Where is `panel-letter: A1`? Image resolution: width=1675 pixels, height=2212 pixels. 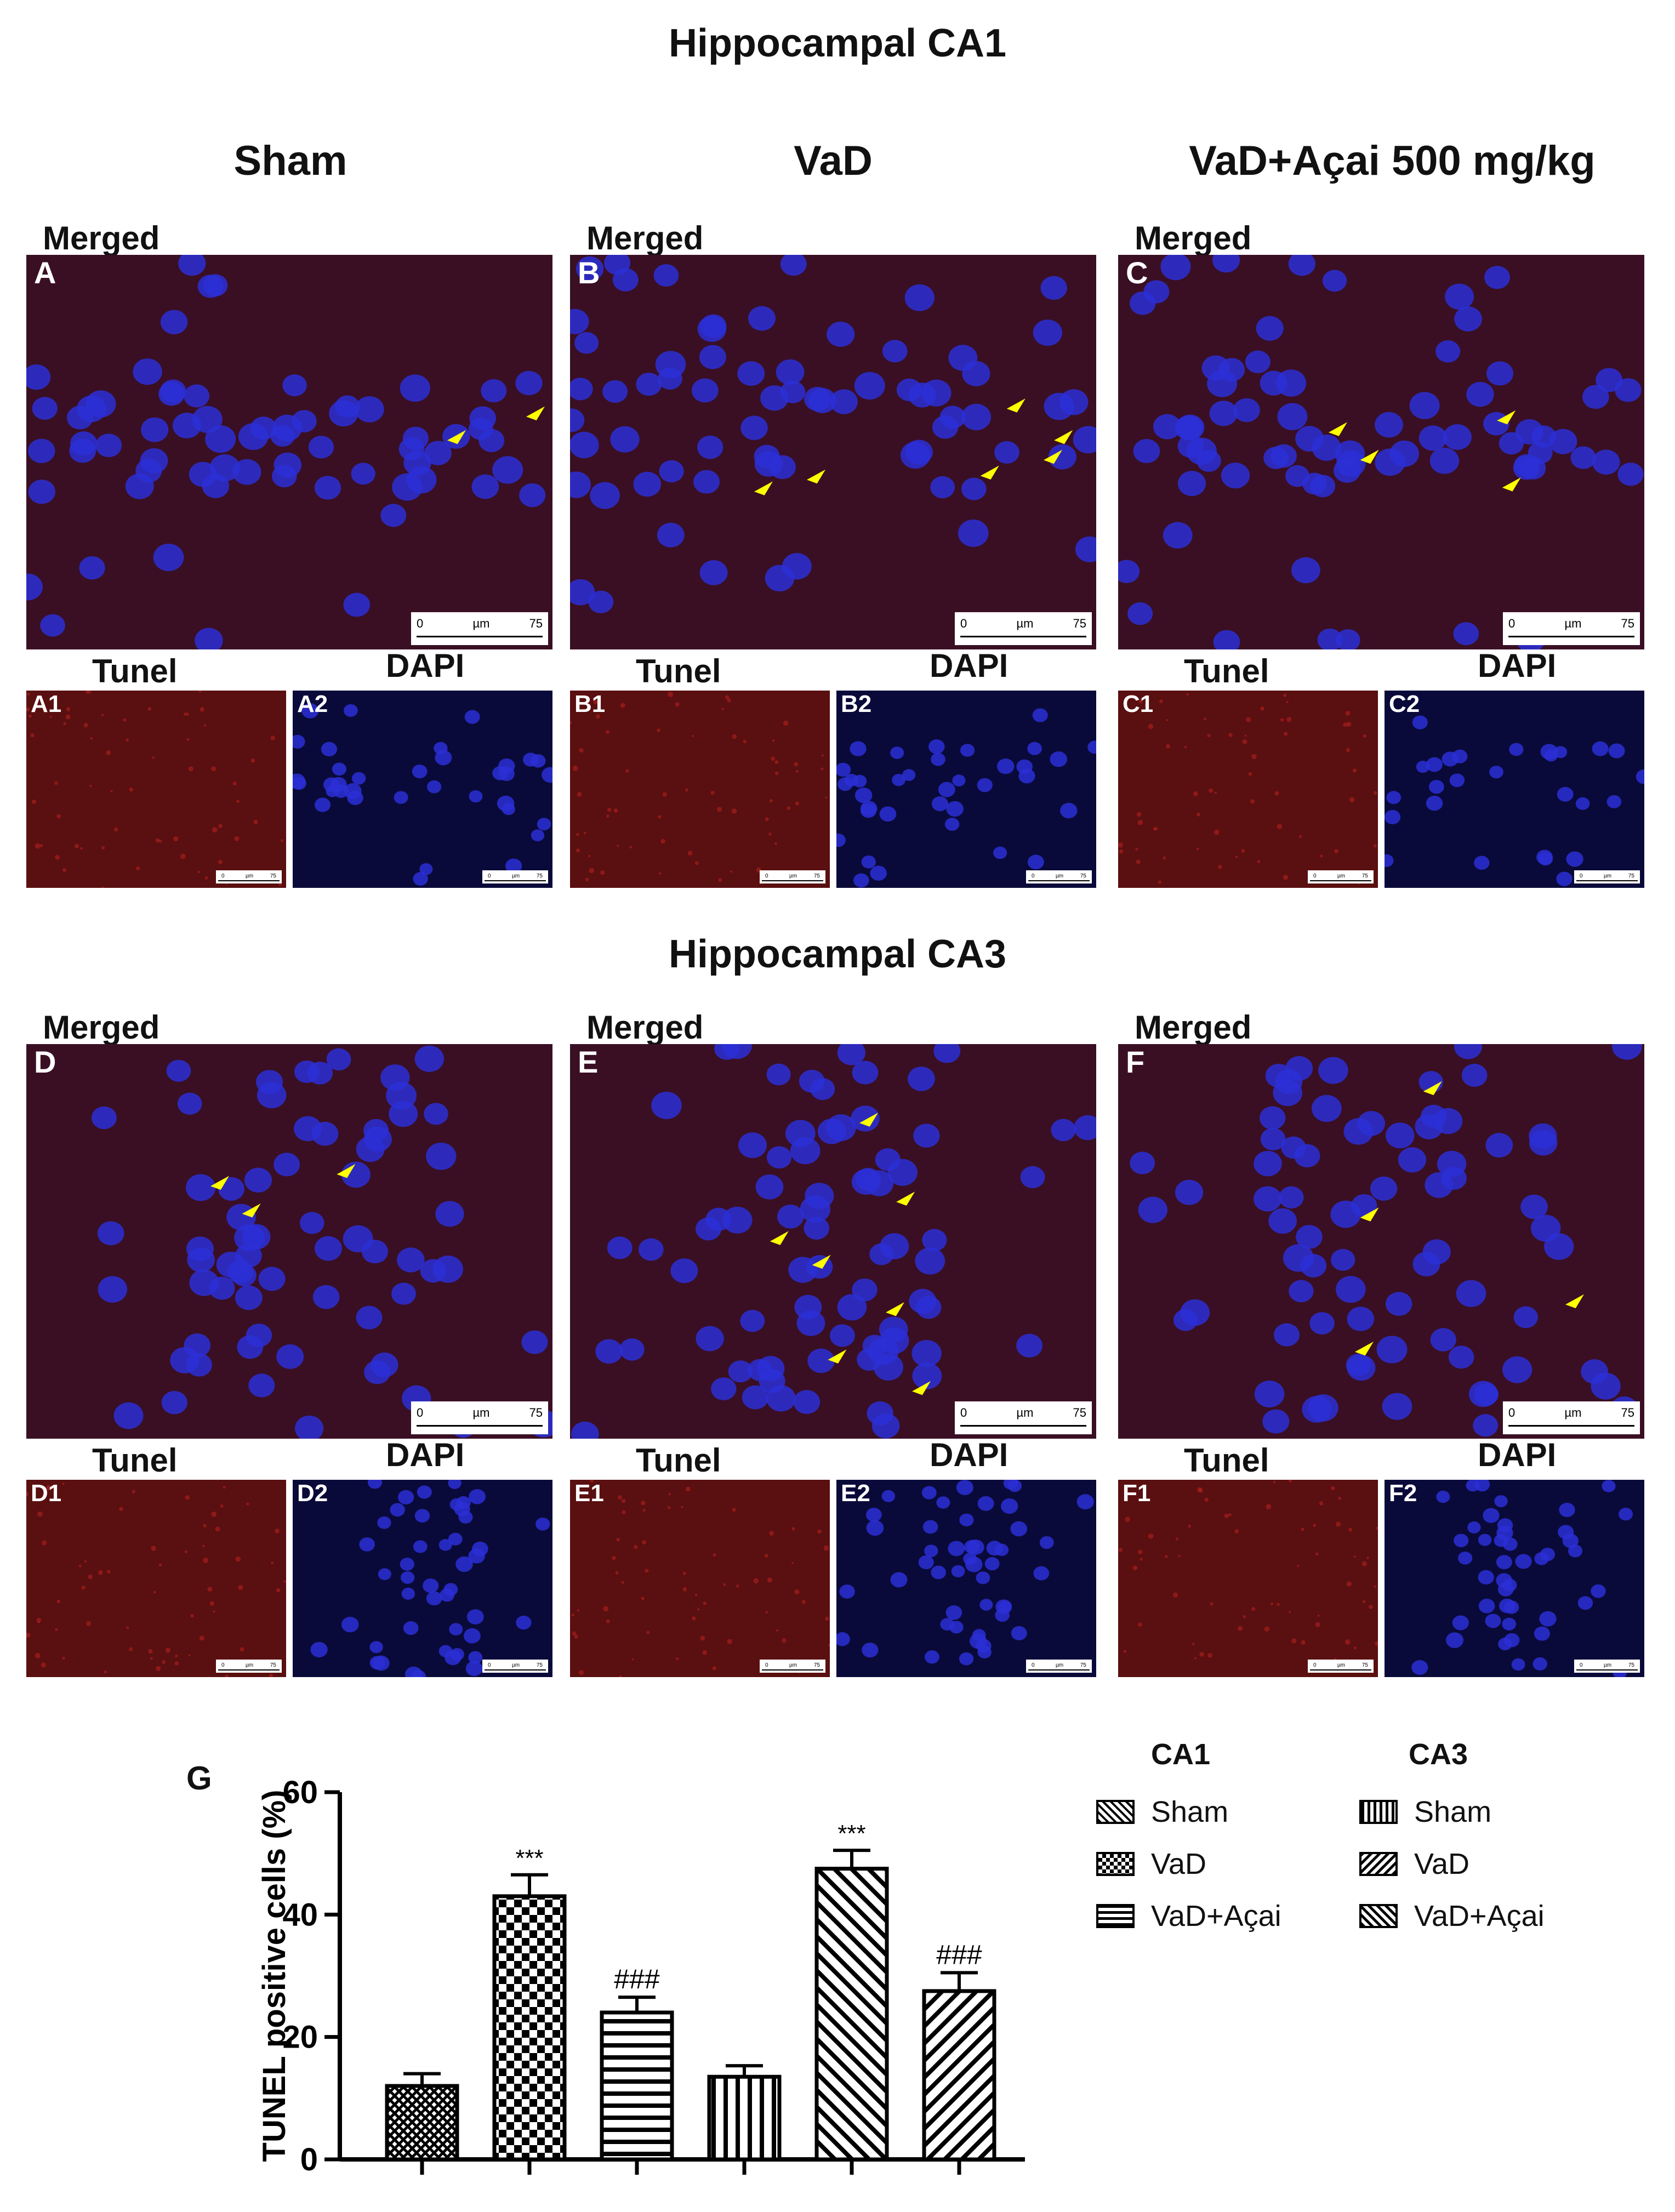
panel-letter: A1 is located at coordinates (46, 704).